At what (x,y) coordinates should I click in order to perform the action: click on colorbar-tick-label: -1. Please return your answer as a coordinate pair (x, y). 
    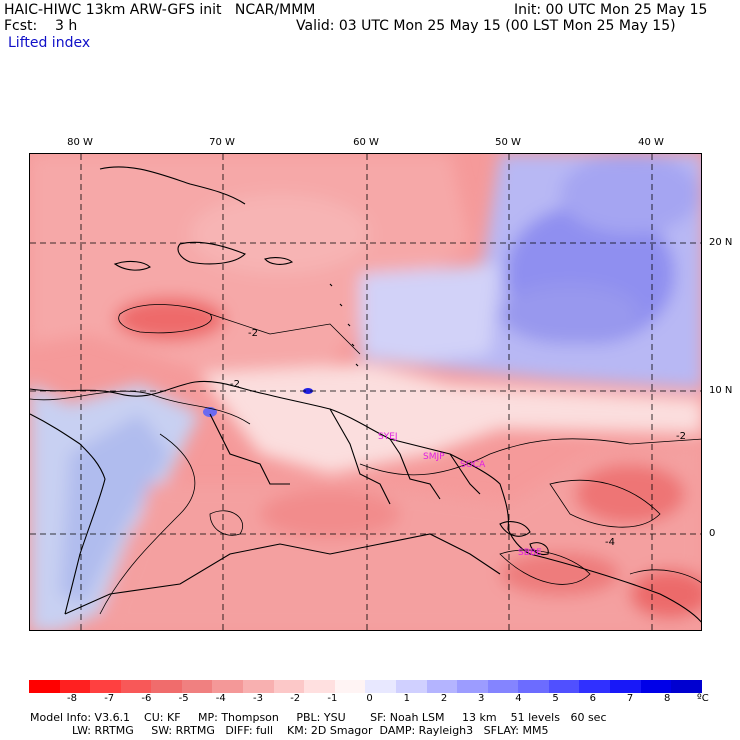
    Looking at the image, I should click on (332, 698).